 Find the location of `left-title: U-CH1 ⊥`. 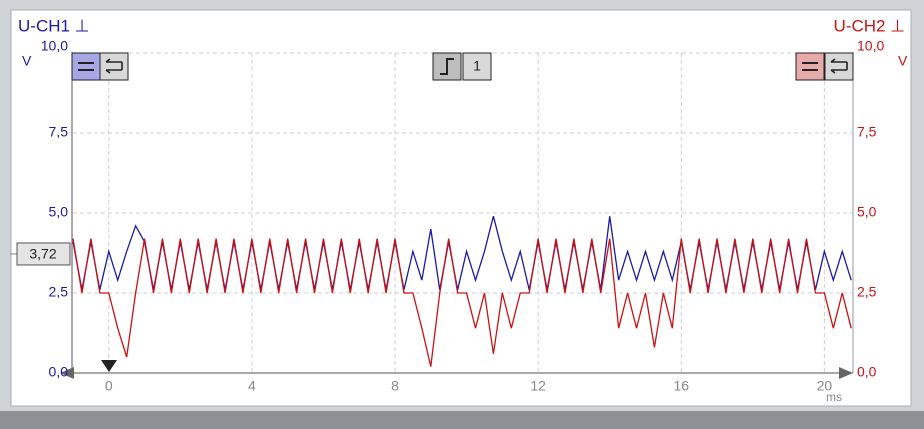

left-title: U-CH1 ⊥ is located at coordinates (53, 25).